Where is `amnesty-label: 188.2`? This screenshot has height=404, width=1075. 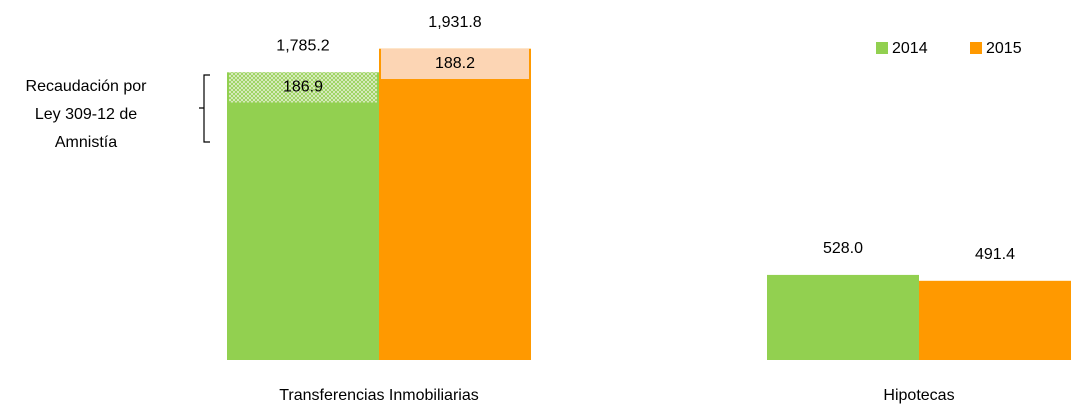
amnesty-label: 188.2 is located at coordinates (455, 63).